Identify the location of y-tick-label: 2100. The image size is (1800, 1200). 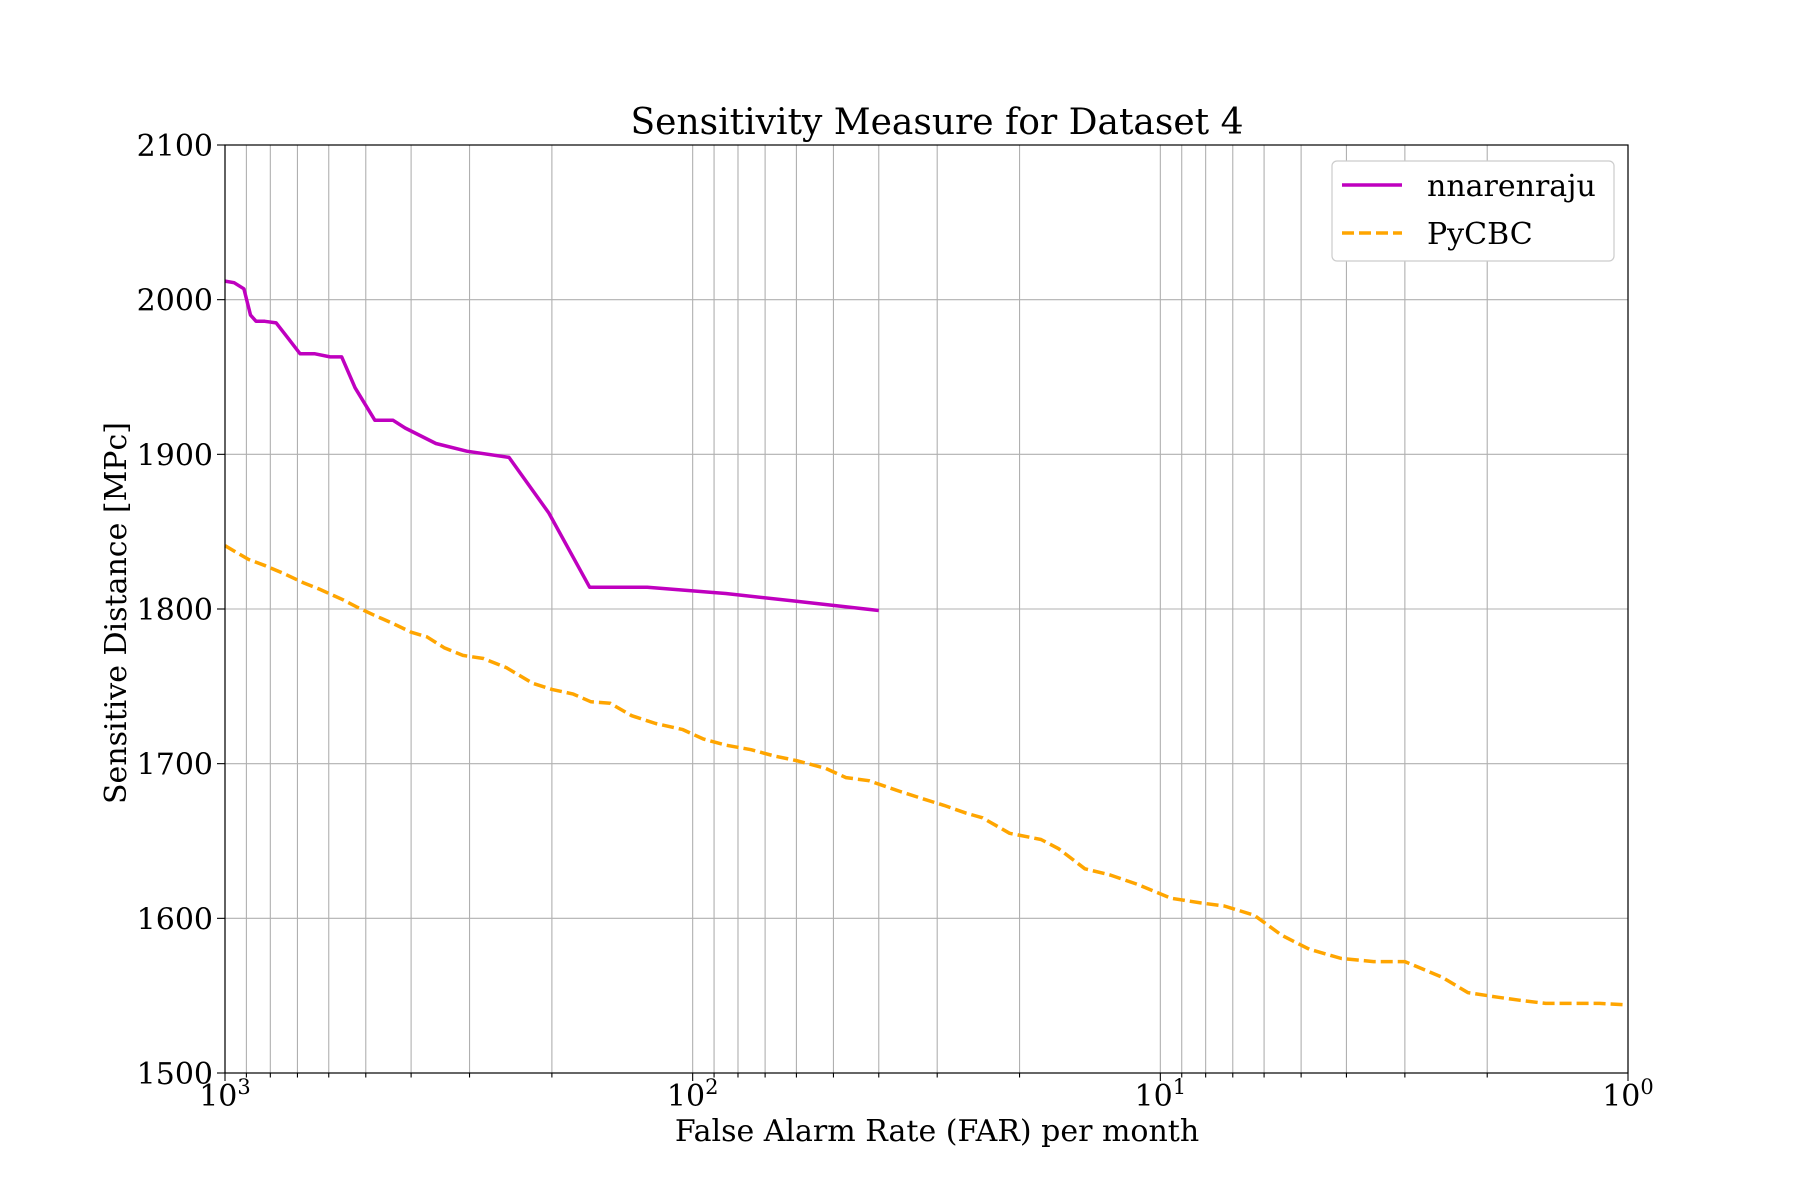
(175, 146).